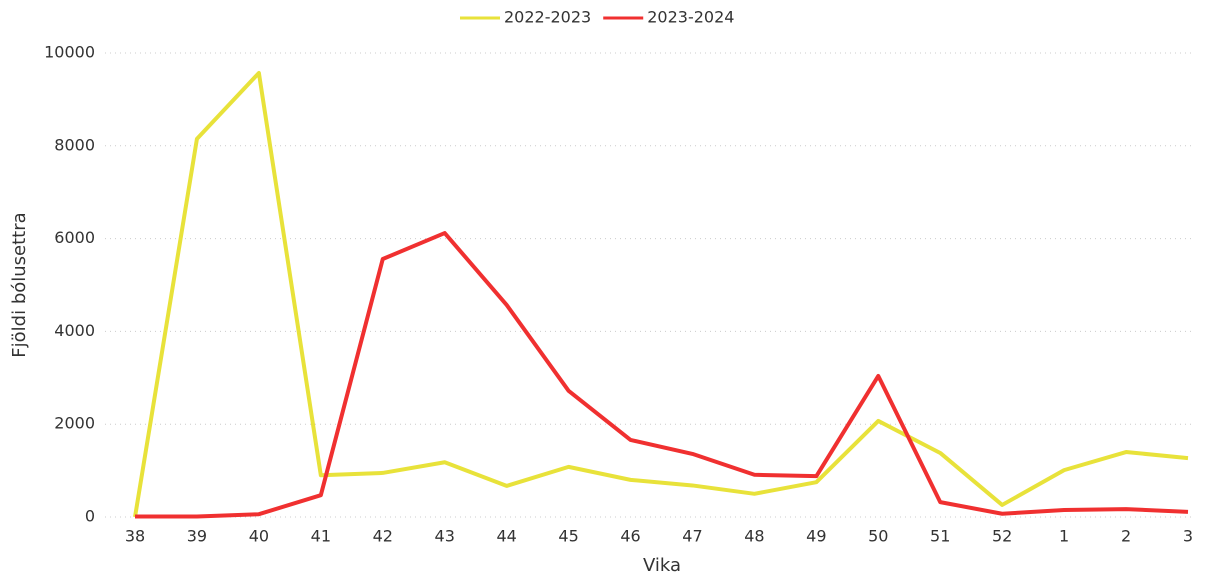 The height and width of the screenshot is (583, 1210). What do you see at coordinates (630, 536) in the screenshot?
I see `x-tick-label: 46` at bounding box center [630, 536].